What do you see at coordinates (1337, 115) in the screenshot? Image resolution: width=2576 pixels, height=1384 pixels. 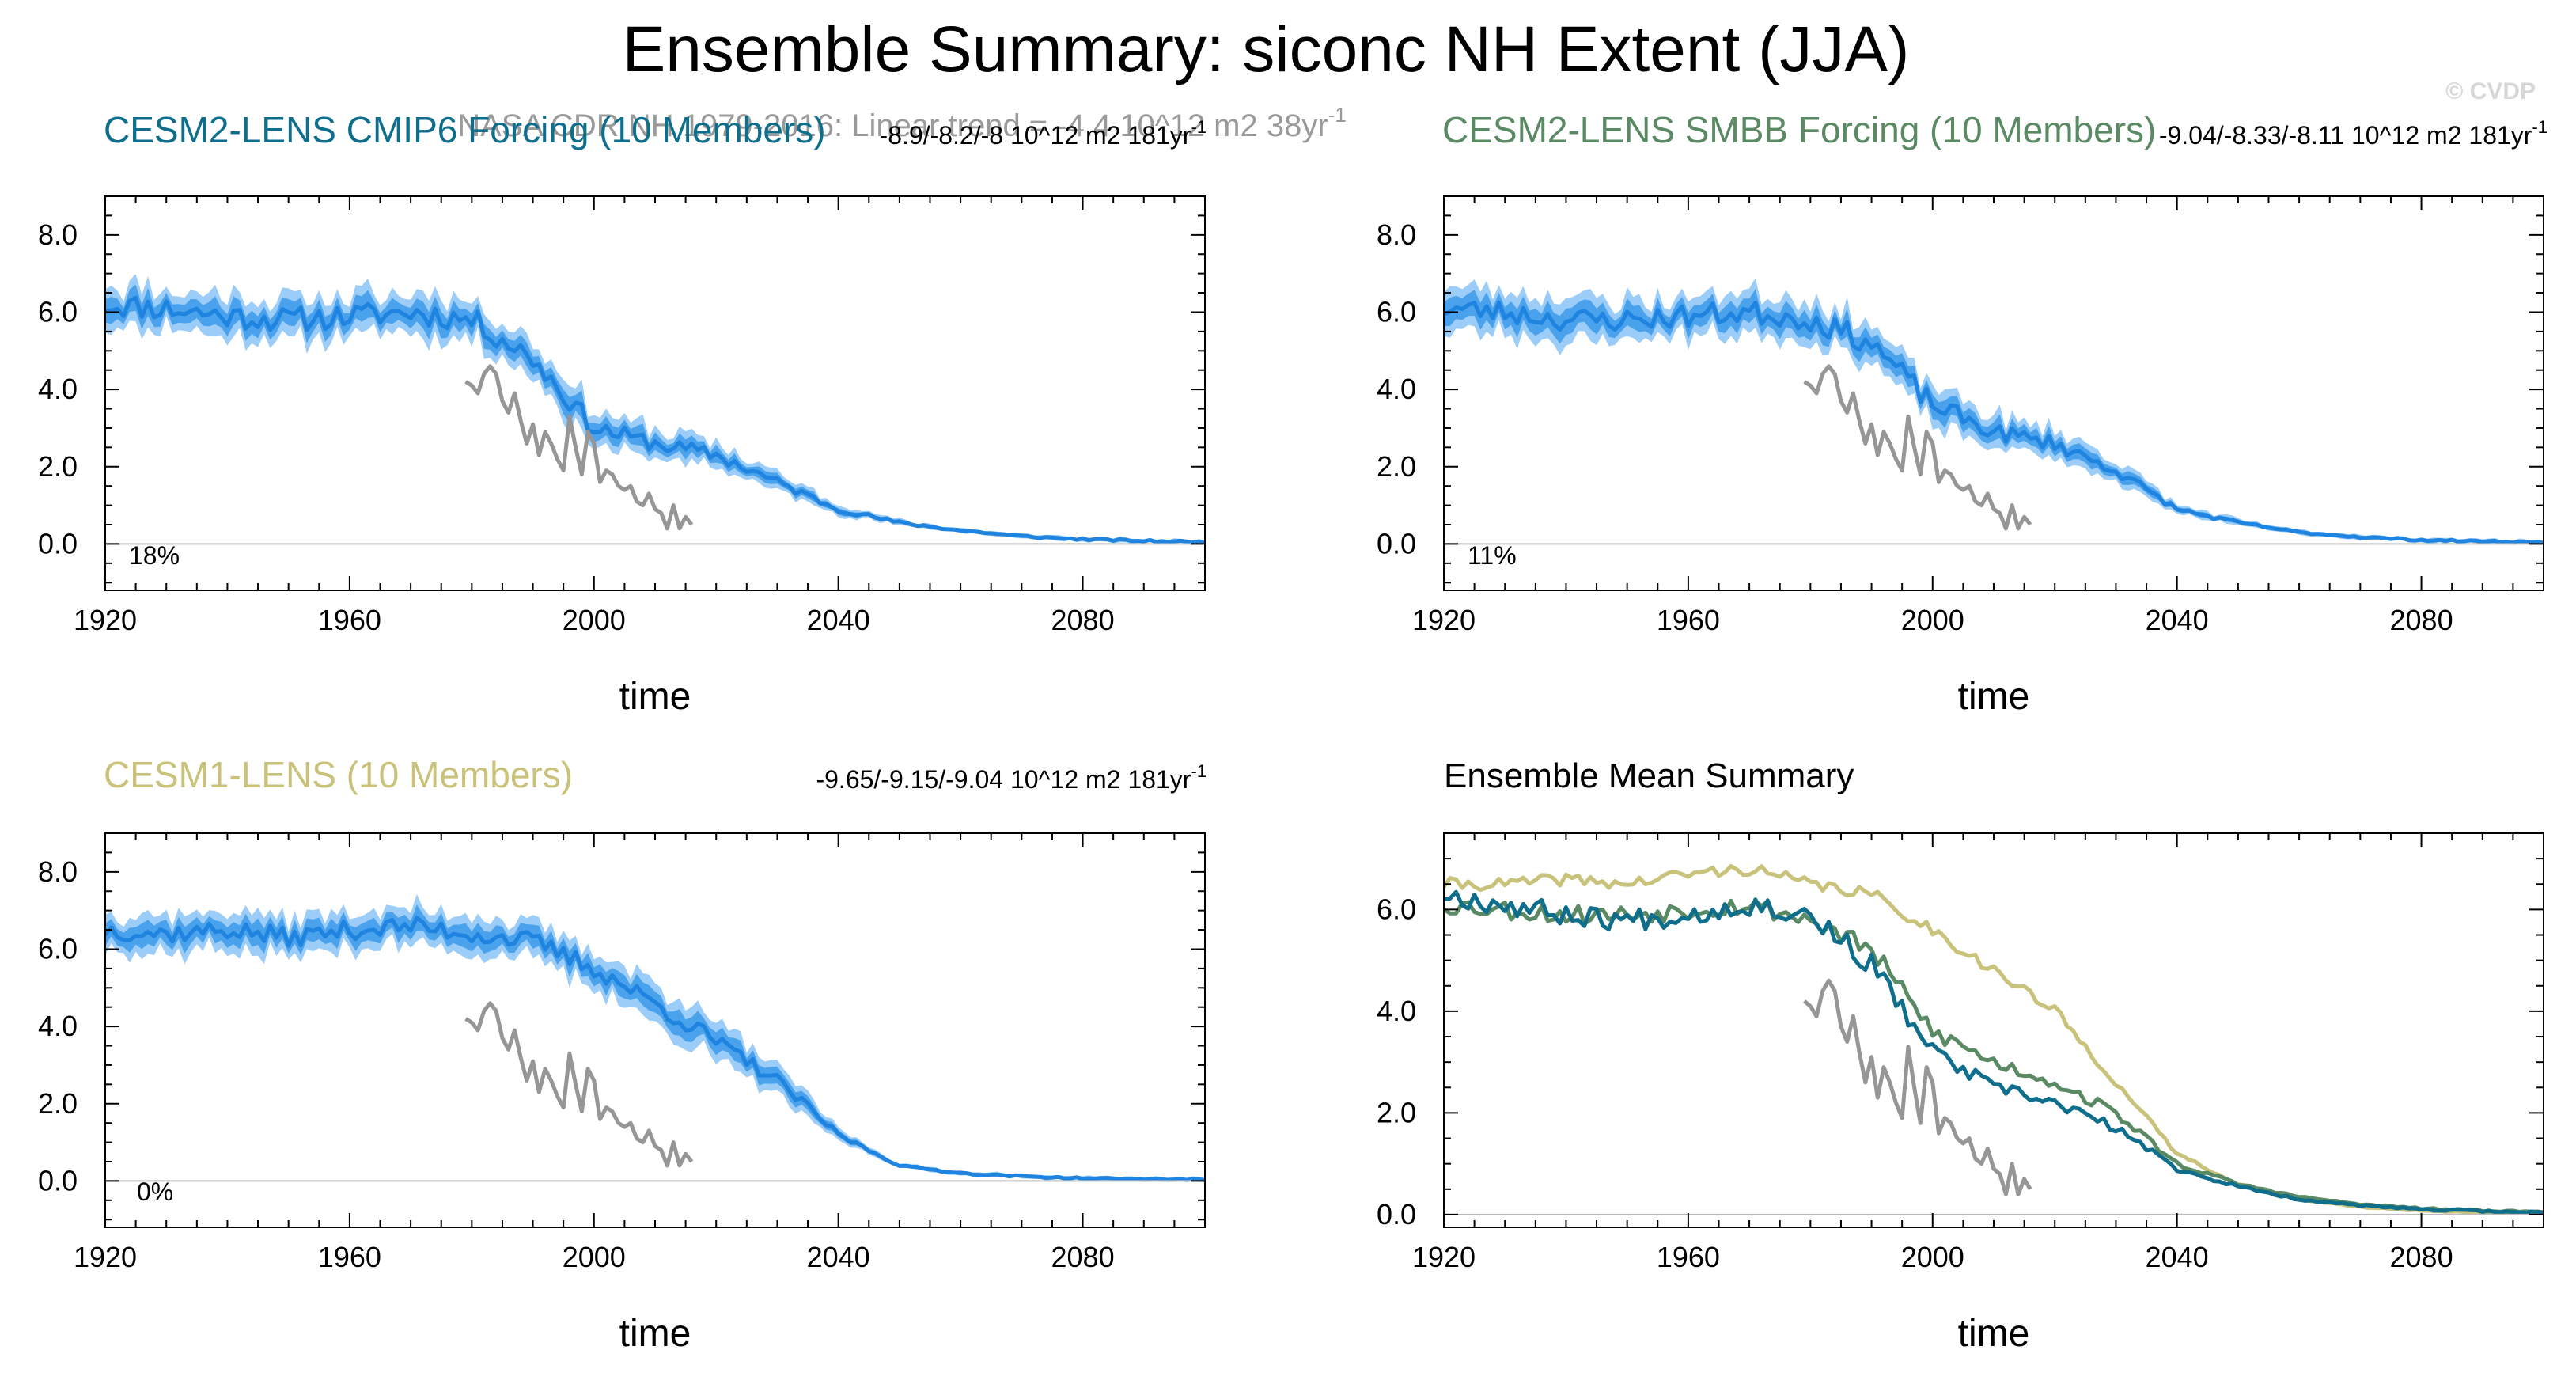 I see `obs-trend-note-sup: -1` at bounding box center [1337, 115].